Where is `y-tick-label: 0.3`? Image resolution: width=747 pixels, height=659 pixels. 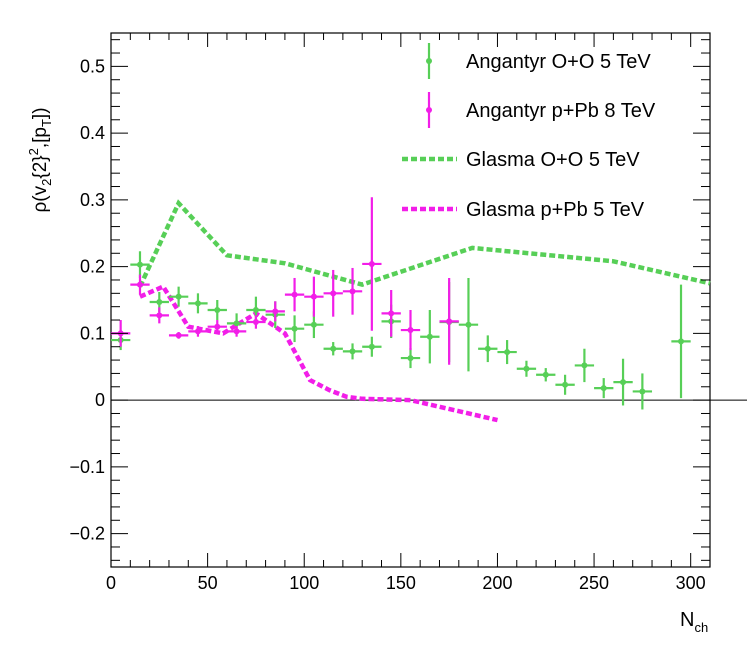
y-tick-label: 0.3 is located at coordinates (92, 200).